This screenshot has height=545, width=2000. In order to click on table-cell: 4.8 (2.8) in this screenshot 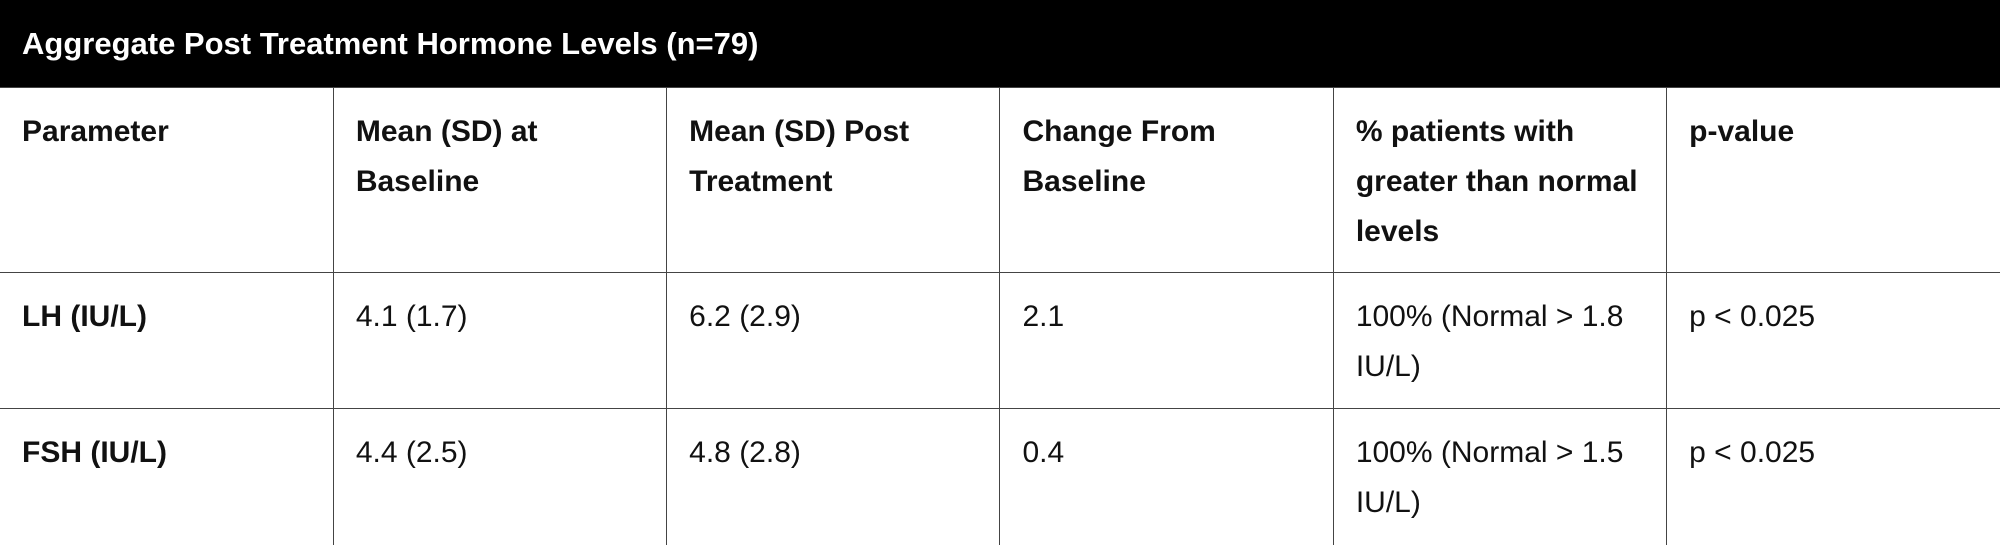, I will do `click(833, 476)`.